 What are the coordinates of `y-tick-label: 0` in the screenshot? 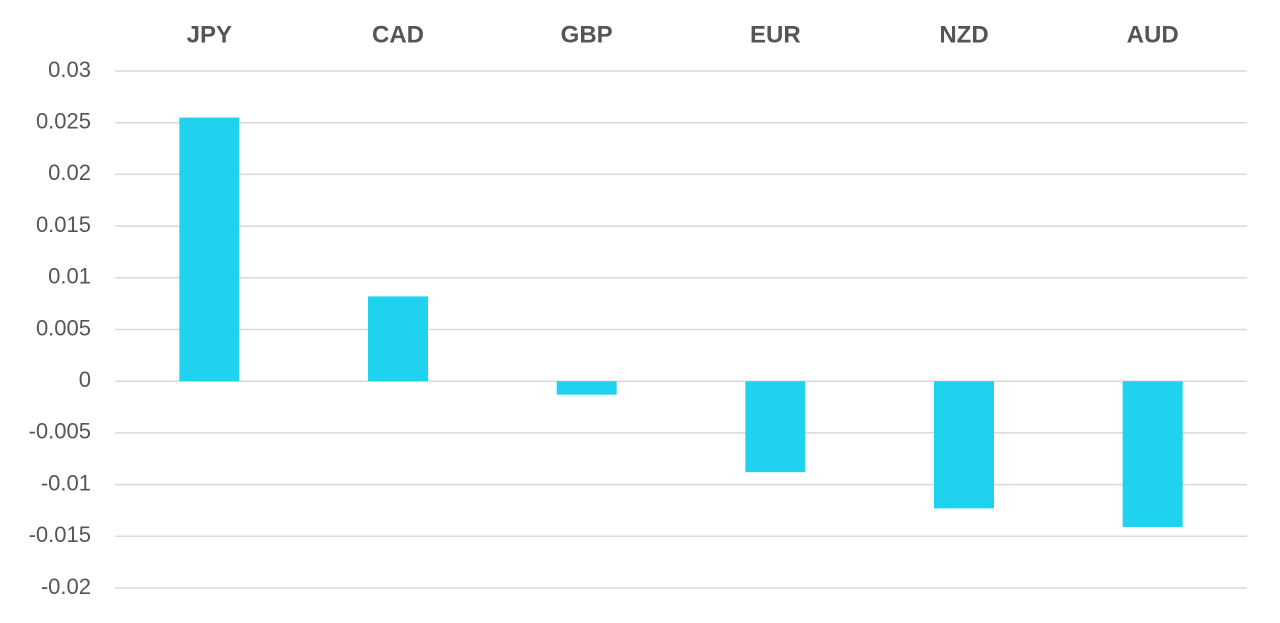 It's located at (85, 379).